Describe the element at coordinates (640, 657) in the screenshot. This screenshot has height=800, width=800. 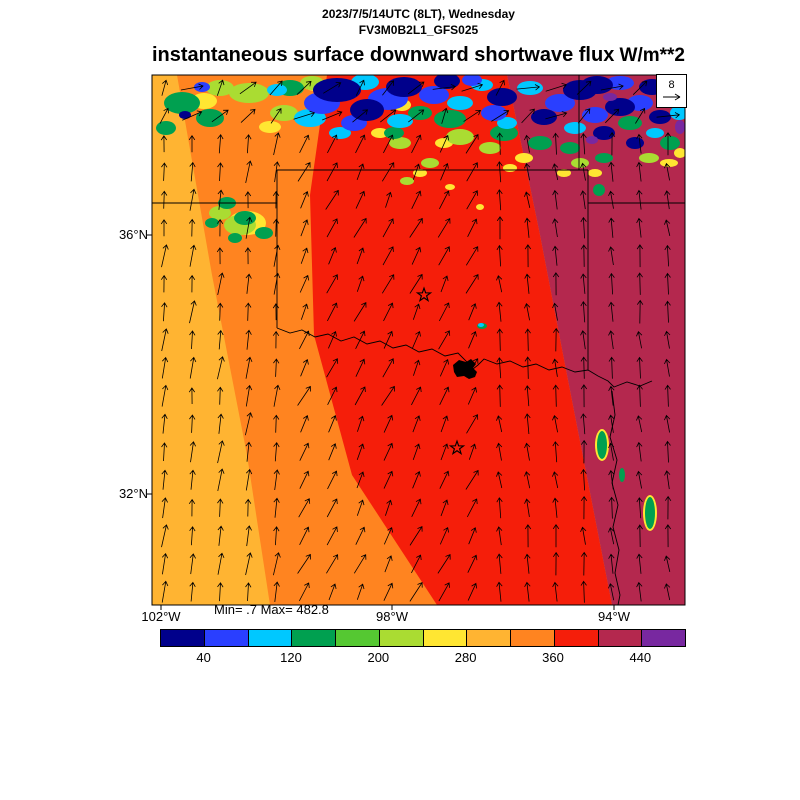
I see `colorbar-tick-label: 440` at that location.